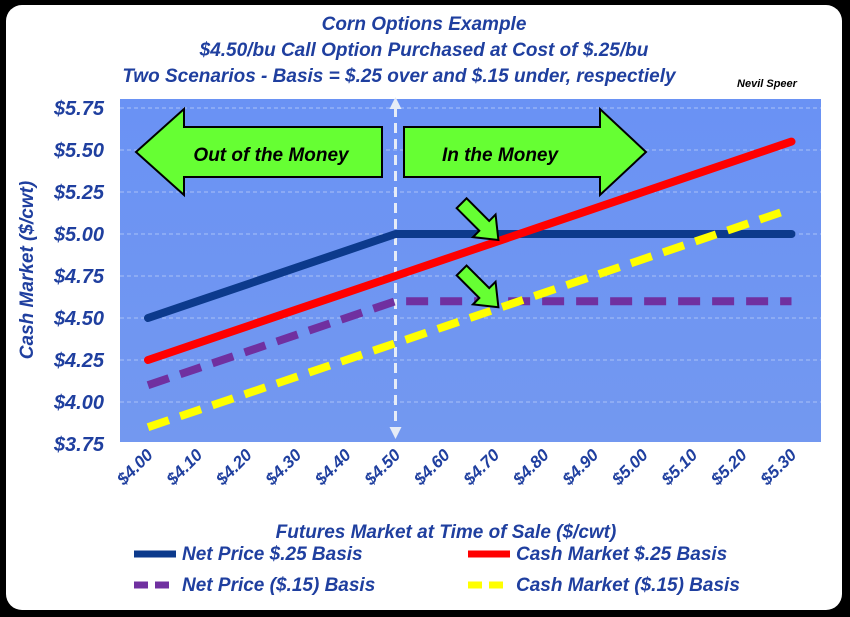 This screenshot has height=617, width=850. I want to click on chart-author: Nevil Speer, so click(767, 84).